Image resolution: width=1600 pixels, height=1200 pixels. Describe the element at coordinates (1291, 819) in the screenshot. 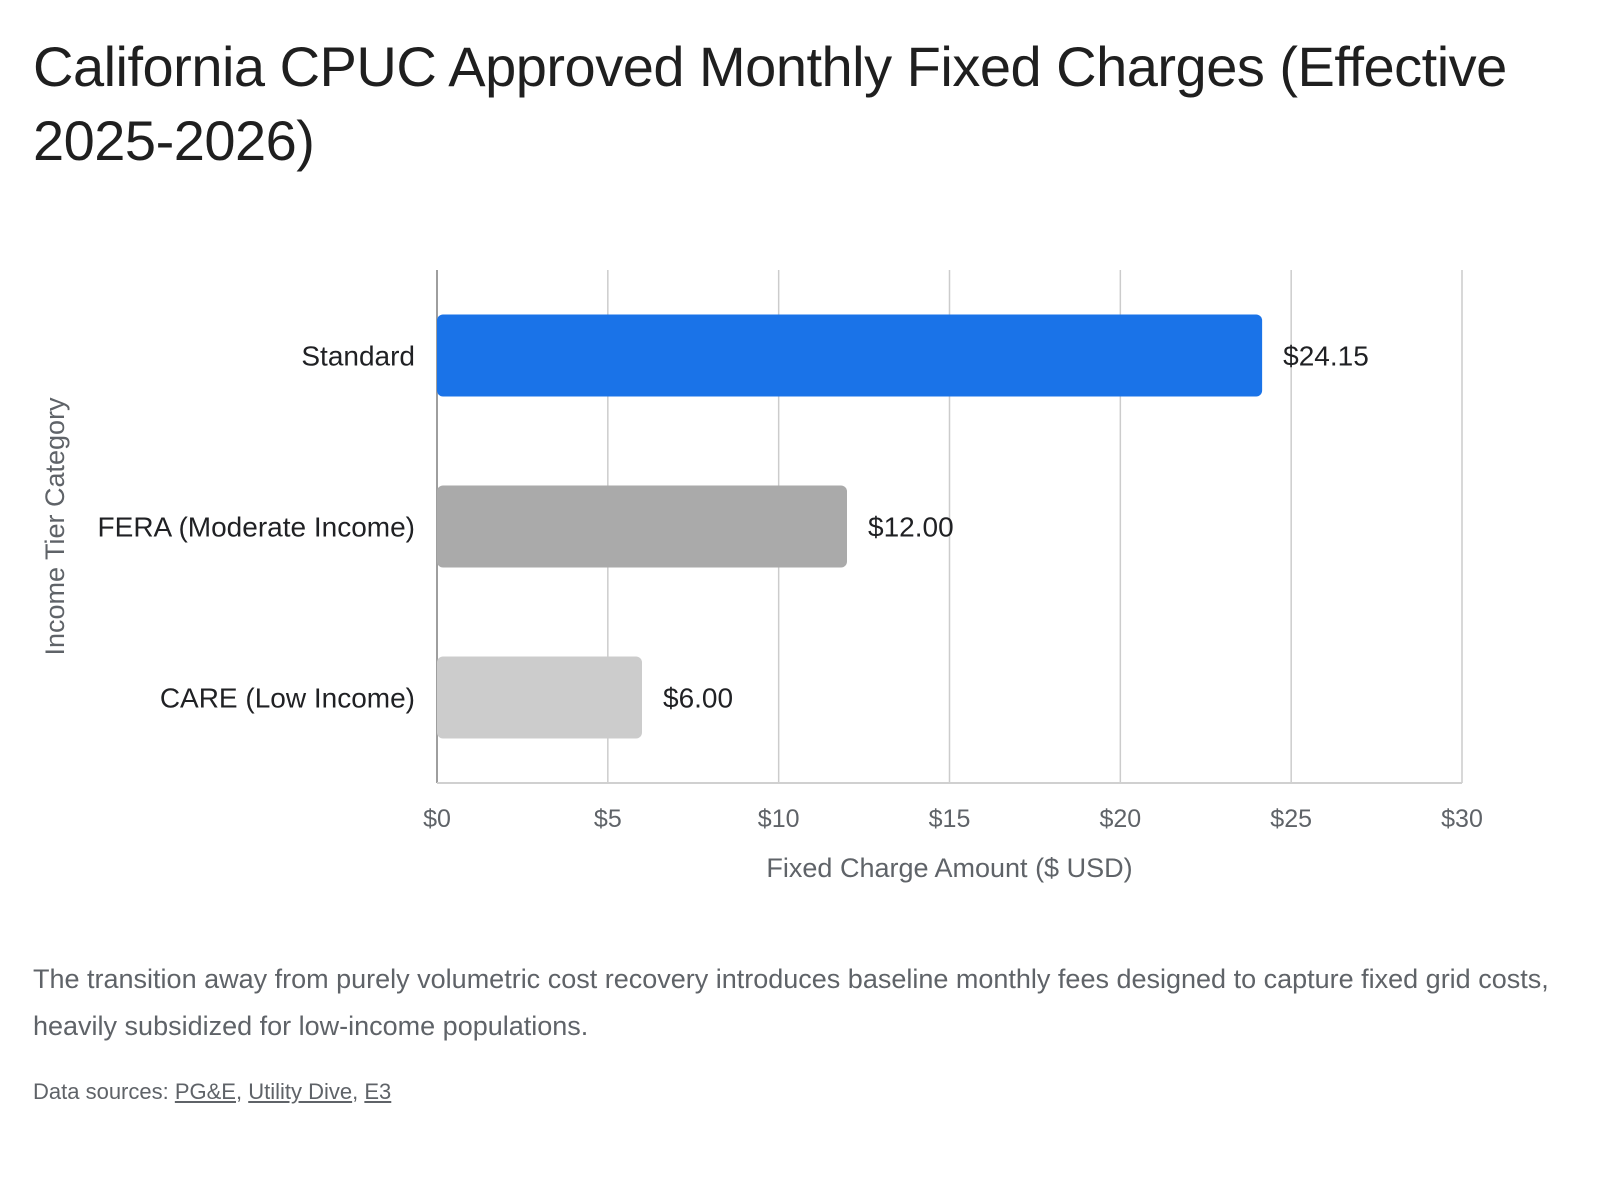

I see `x-tick-label: $25` at that location.